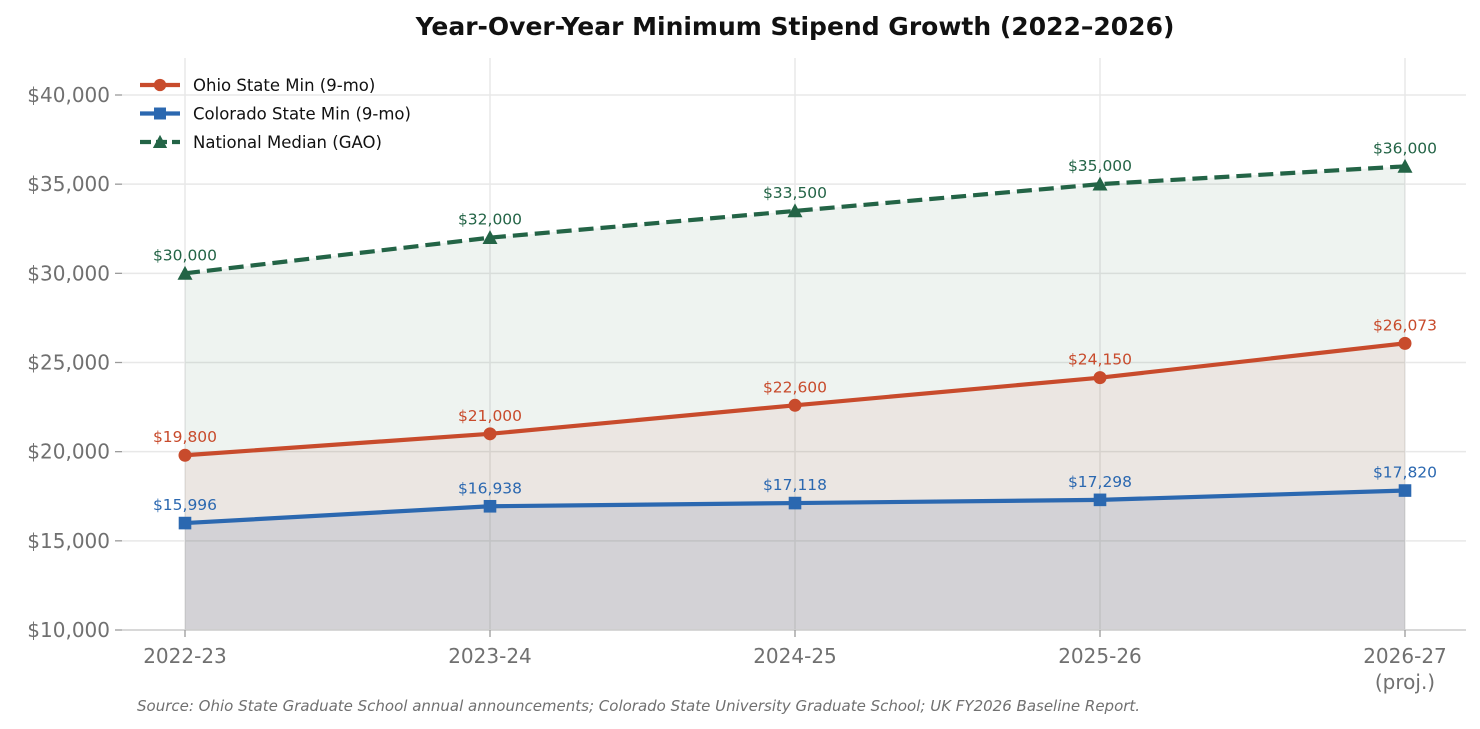 Image resolution: width=1480 pixels, height=729 pixels. I want to click on data-label: $26,073, so click(1405, 325).